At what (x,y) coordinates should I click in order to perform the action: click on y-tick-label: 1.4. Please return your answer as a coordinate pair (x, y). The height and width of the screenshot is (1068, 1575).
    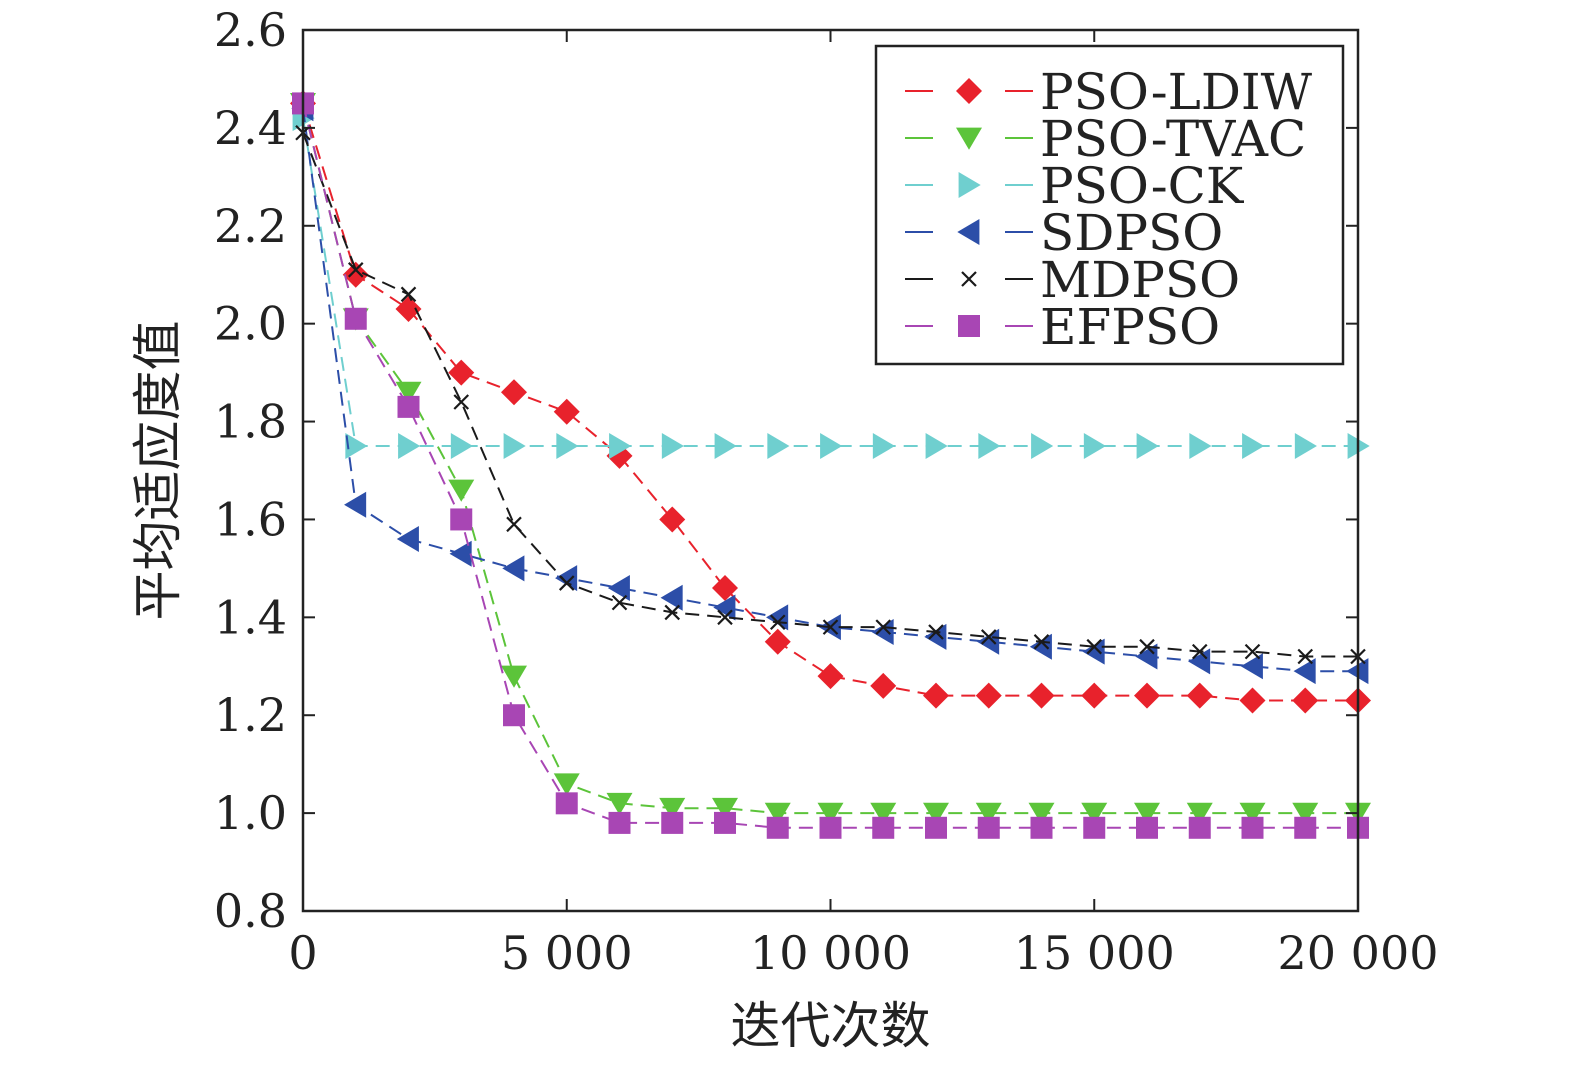
    Looking at the image, I should click on (250, 617).